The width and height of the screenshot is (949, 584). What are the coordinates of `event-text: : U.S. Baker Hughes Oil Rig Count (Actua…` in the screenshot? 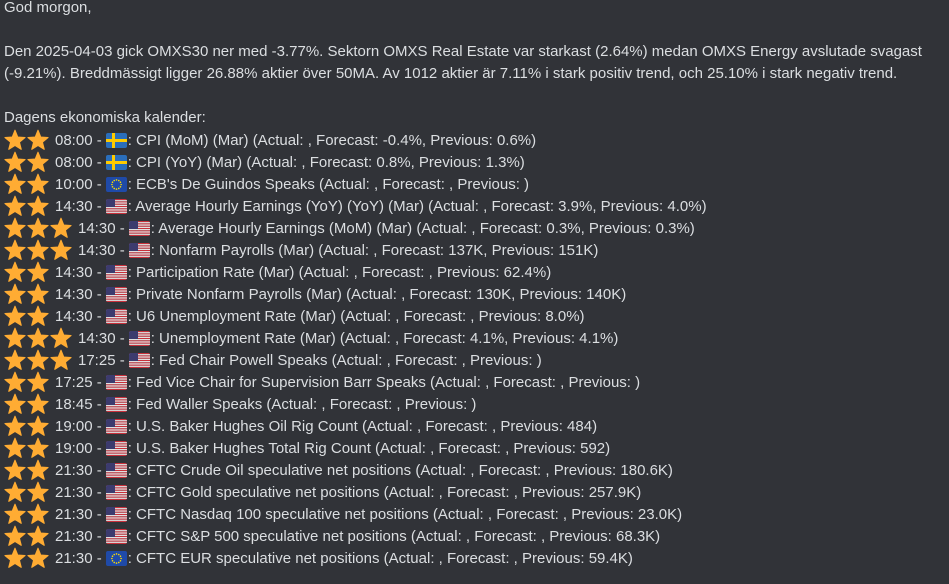 It's located at (362, 426).